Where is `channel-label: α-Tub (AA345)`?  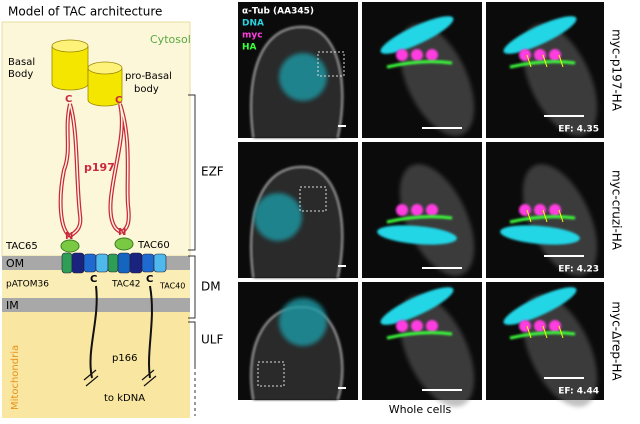
channel-label: α-Tub (AA345) is located at coordinates (278, 12).